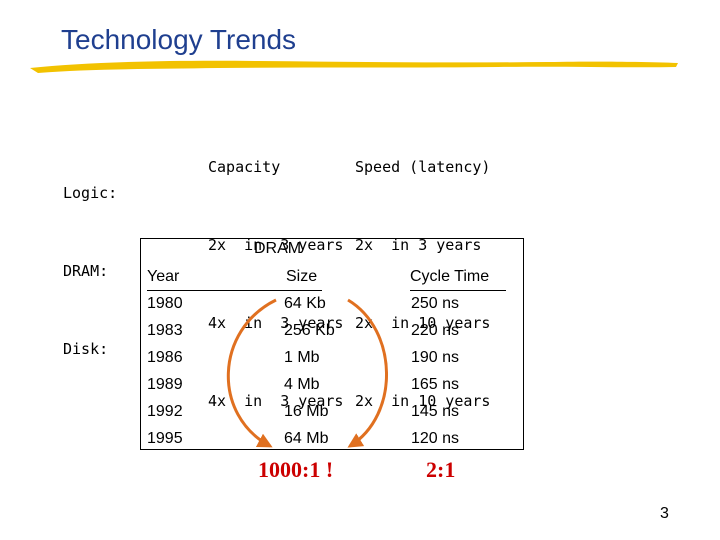 This screenshot has width=720, height=540. Describe the element at coordinates (305, 303) in the screenshot. I see `row-size: 64 Kb` at that location.